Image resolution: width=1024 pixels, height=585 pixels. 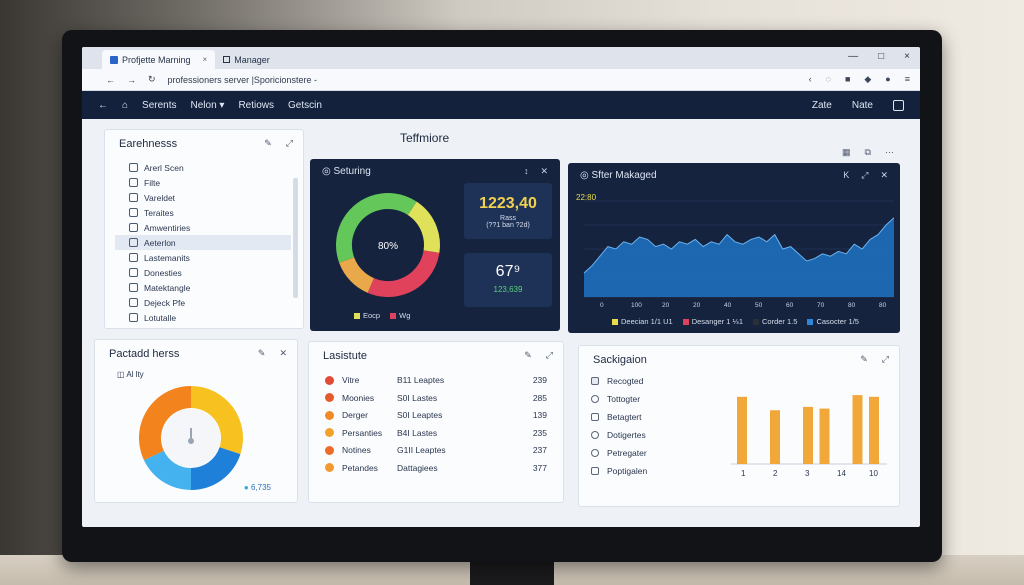 What do you see at coordinates (203, 182) in the screenshot?
I see `tree-item: Filte` at bounding box center [203, 182].